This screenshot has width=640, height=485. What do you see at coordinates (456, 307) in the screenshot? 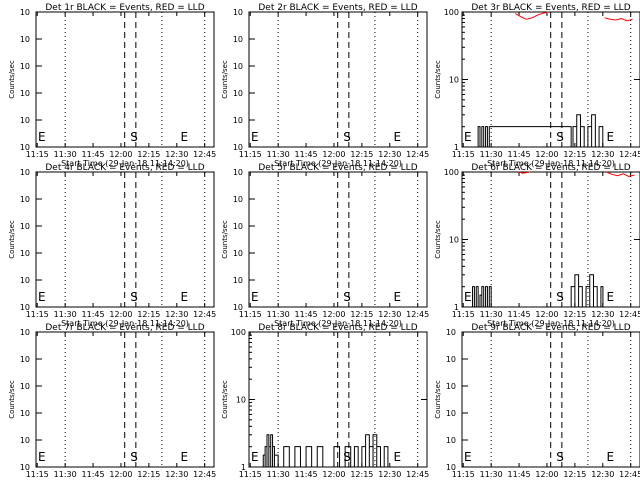
I see `y-tick-label: 1` at bounding box center [456, 307].